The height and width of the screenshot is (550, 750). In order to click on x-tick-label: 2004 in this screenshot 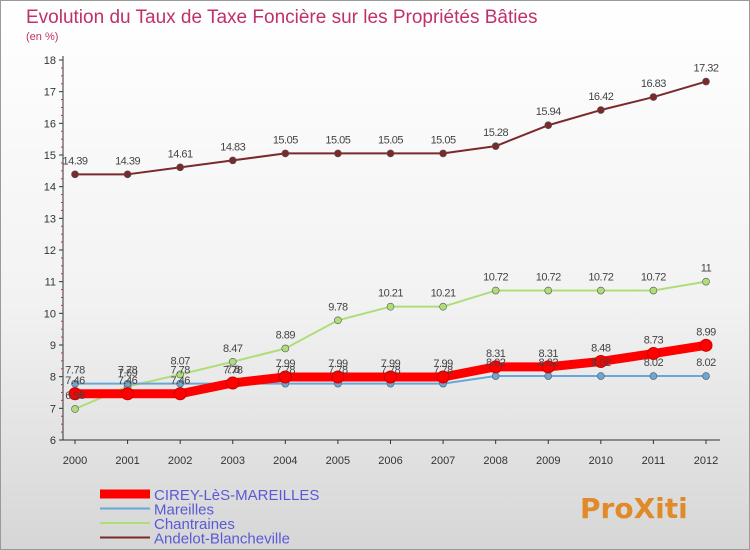, I will do `click(285, 461)`.